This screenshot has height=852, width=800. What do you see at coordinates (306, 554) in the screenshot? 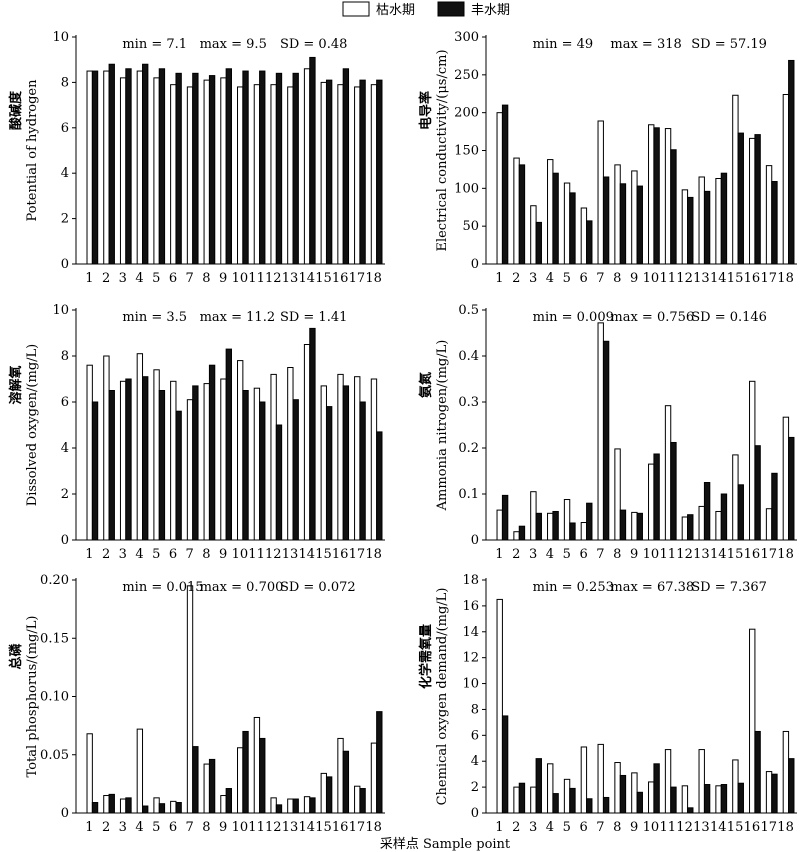
I see `x-tick-label: 14` at bounding box center [306, 554].